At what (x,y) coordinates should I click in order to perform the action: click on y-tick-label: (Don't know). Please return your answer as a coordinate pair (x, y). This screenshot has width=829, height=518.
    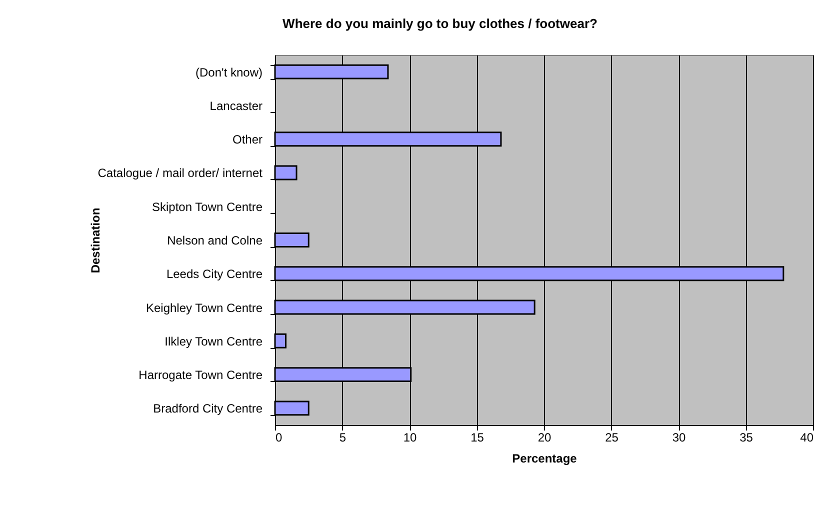
    Looking at the image, I should click on (229, 72).